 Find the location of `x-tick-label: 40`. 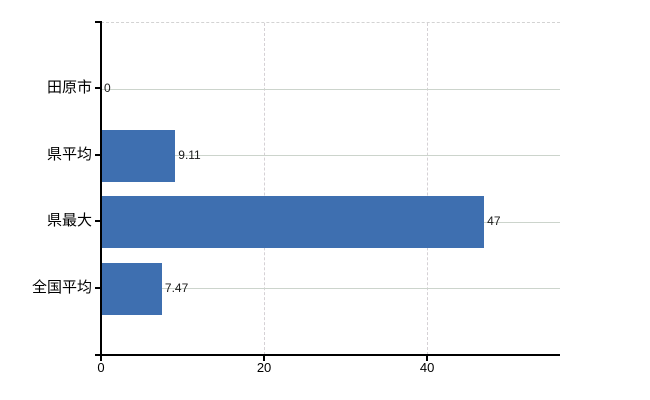

x-tick-label: 40 is located at coordinates (427, 367).